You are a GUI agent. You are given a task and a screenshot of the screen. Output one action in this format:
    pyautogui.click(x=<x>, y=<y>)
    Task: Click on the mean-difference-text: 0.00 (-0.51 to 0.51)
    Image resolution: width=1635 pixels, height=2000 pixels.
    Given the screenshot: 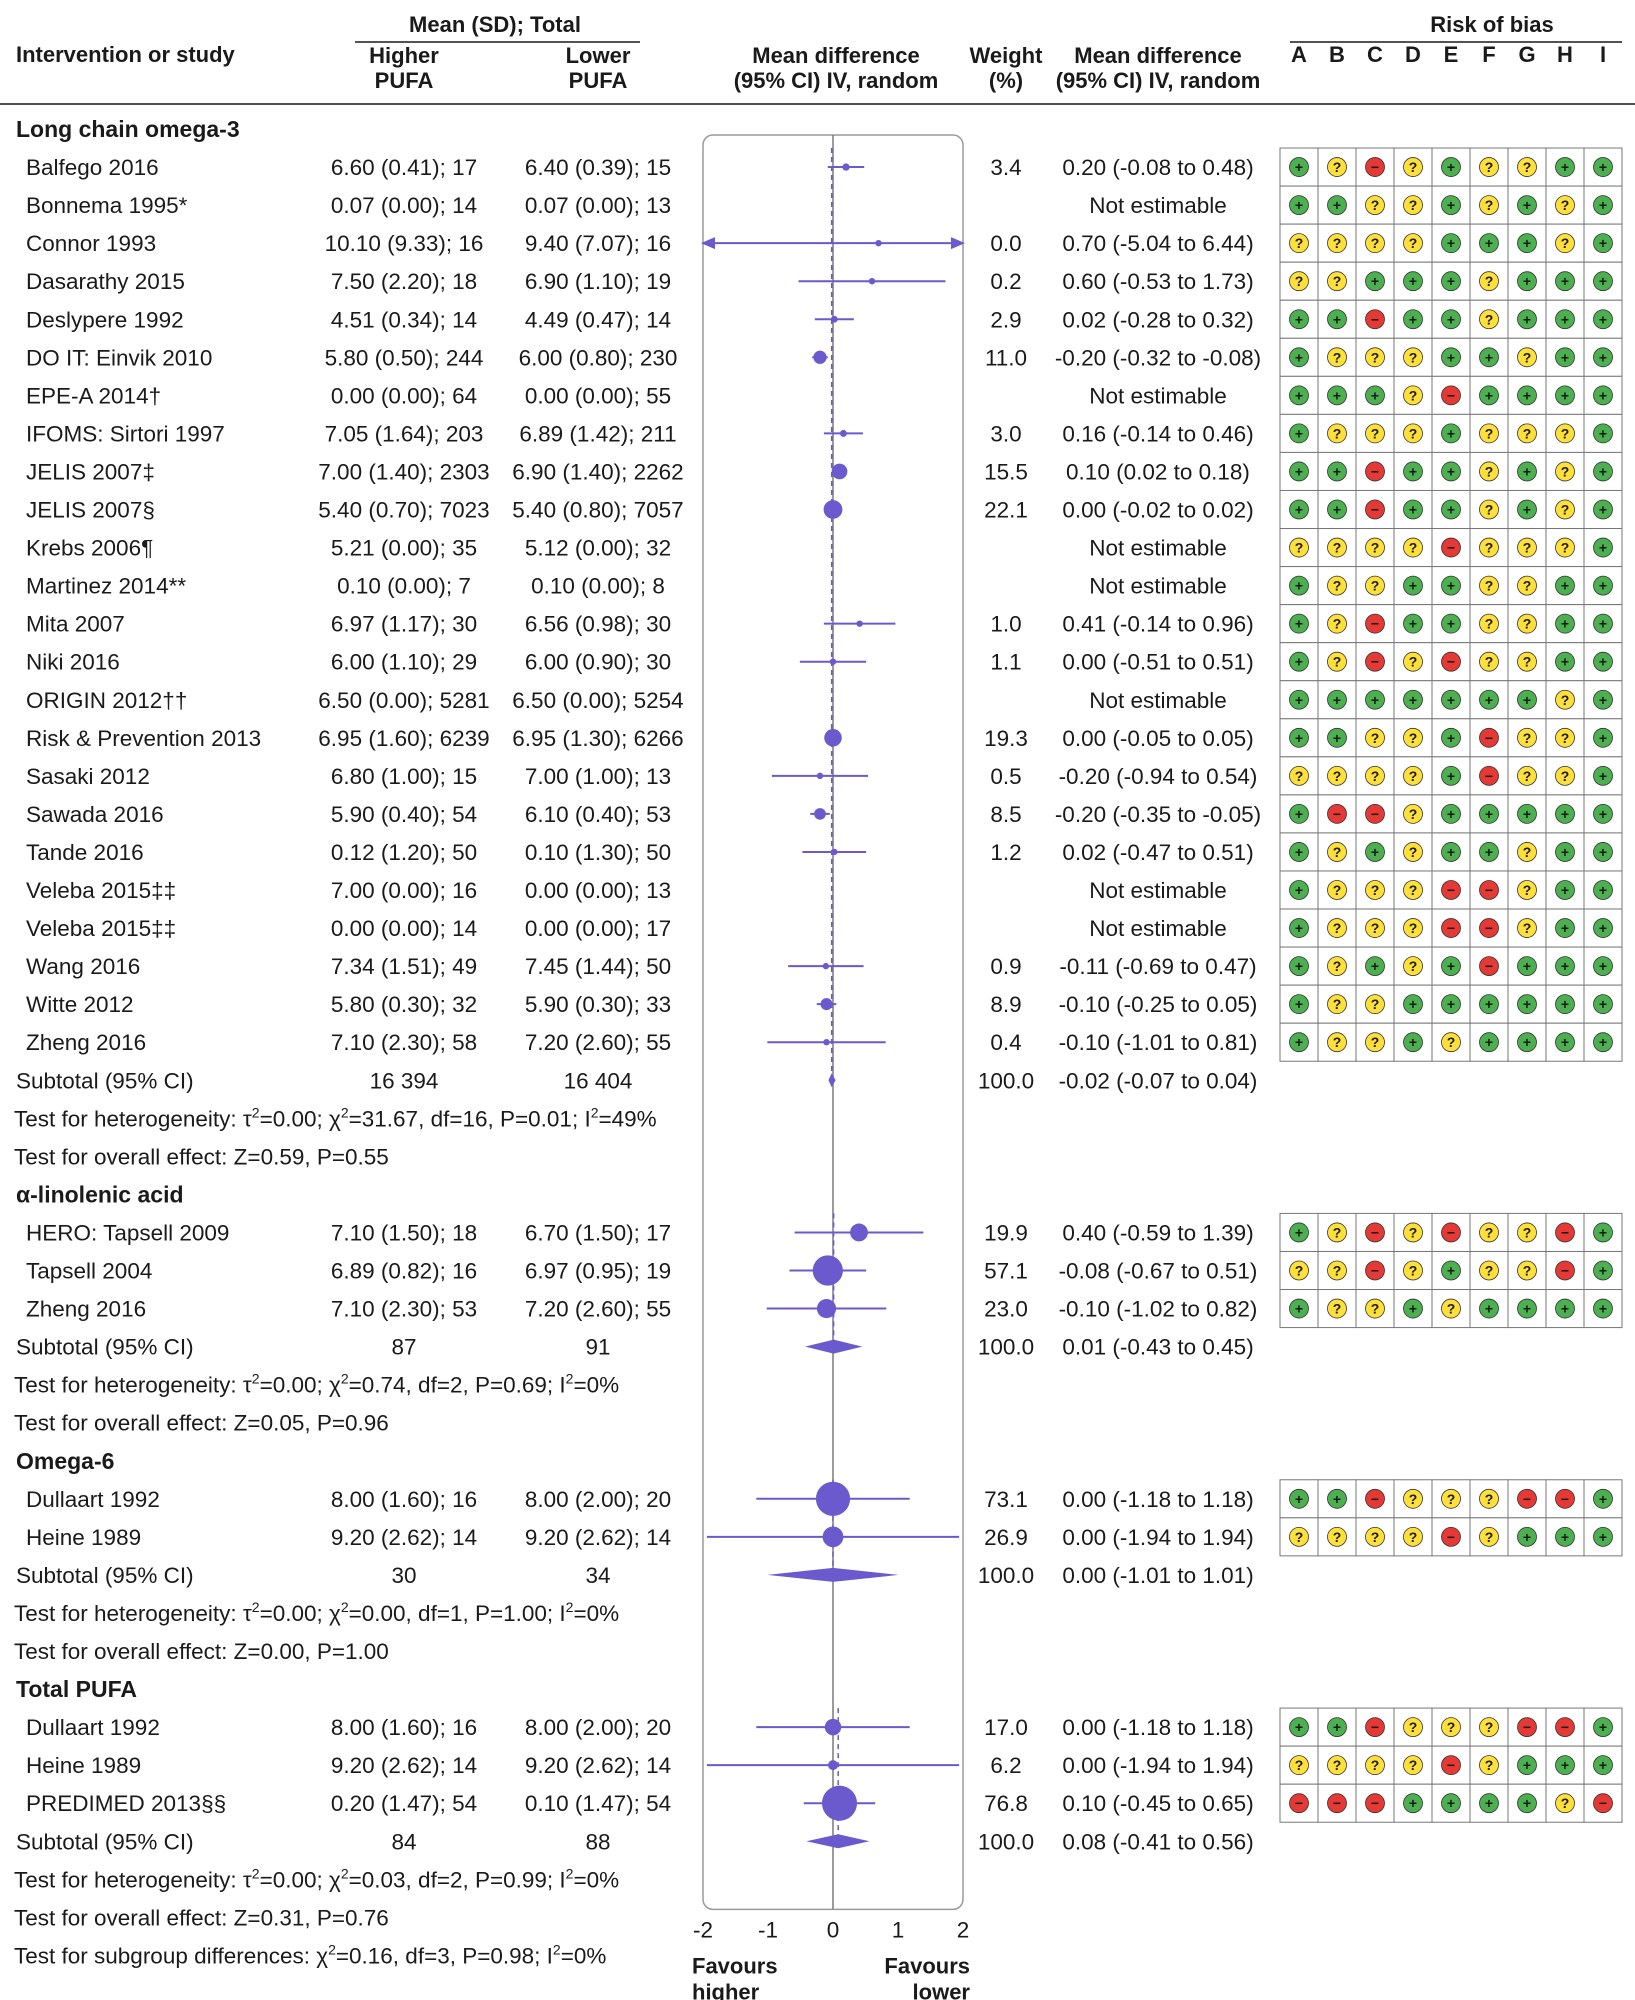 What is the action you would take?
    pyautogui.click(x=1157, y=662)
    